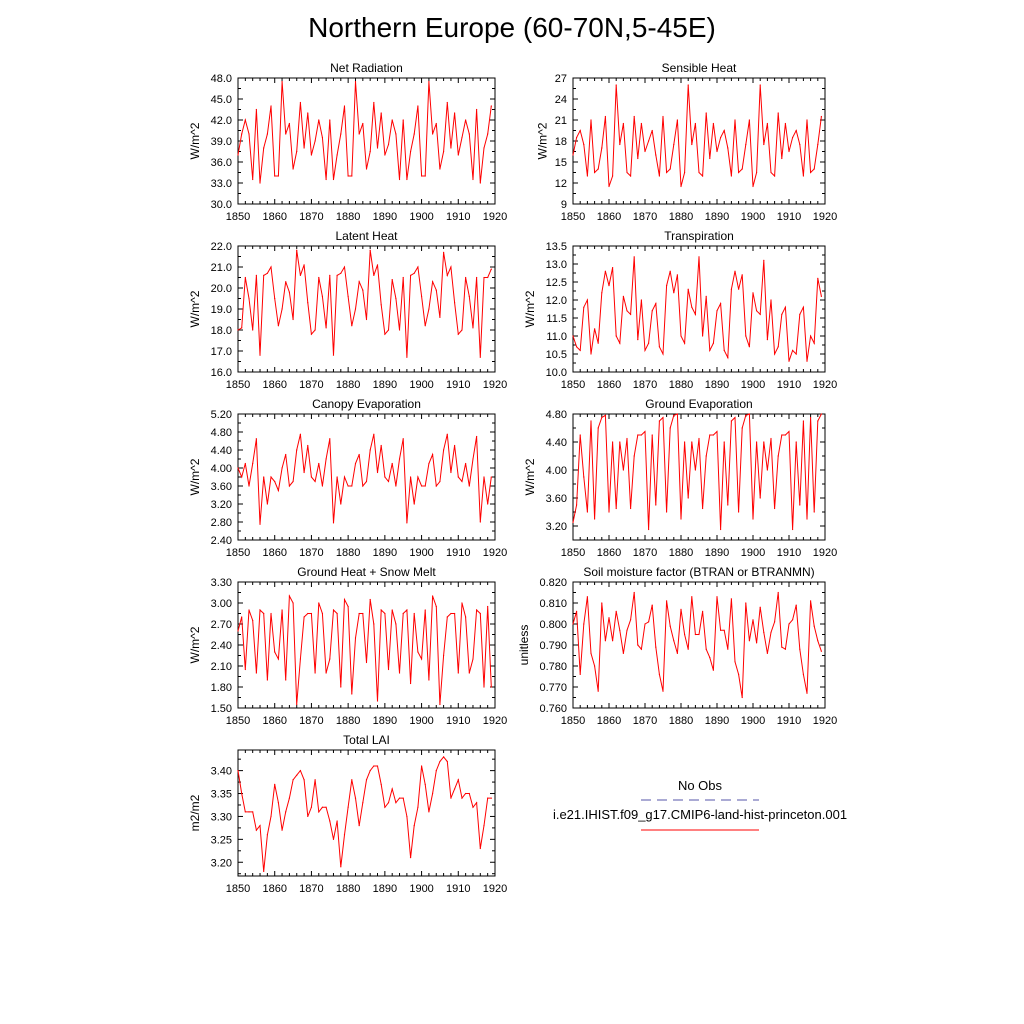 Image resolution: width=1024 pixels, height=1024 pixels. I want to click on y-axis-label: W/m^2, so click(195, 644).